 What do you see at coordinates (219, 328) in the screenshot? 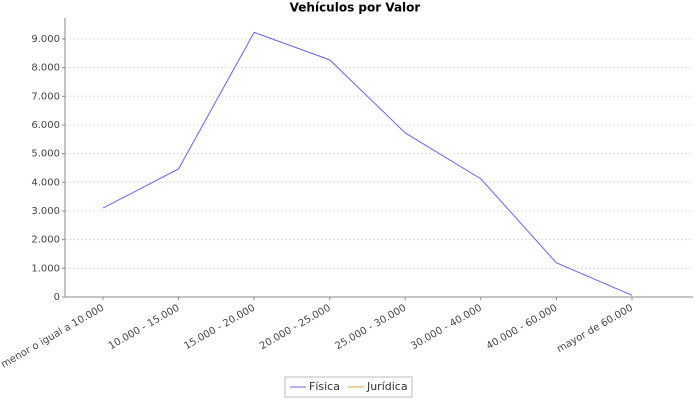
I see `x-tick-label: 15.000 - 20.000` at bounding box center [219, 328].